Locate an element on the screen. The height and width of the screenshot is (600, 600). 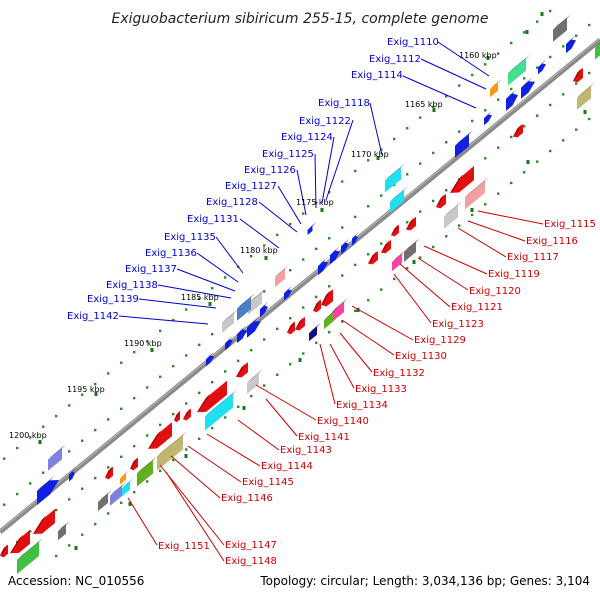
gene-label: Exig_1127 is located at coordinates (251, 186).